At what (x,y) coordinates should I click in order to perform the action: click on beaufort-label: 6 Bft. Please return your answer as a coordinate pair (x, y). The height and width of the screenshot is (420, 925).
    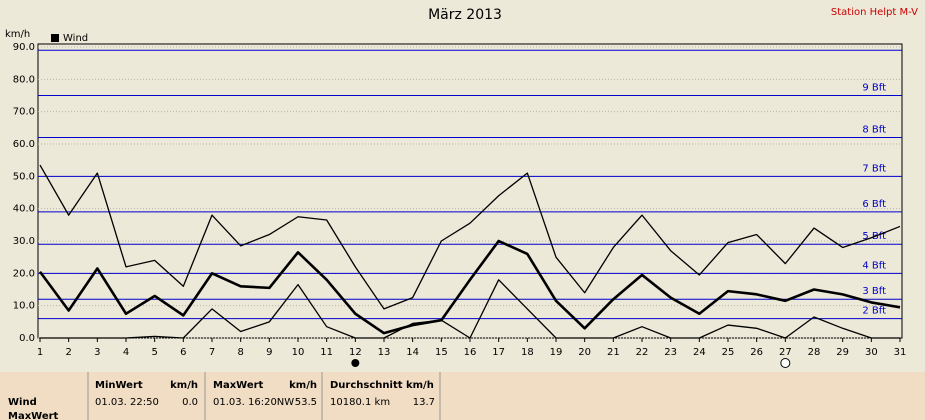
    Looking at the image, I should click on (874, 204).